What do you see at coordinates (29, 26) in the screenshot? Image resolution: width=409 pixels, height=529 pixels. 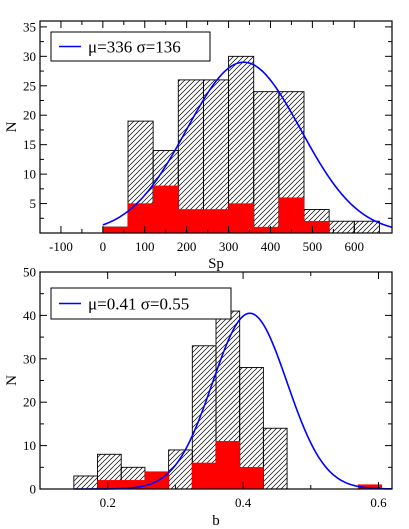 I see `sp-y-tick-label: 35` at bounding box center [29, 26].